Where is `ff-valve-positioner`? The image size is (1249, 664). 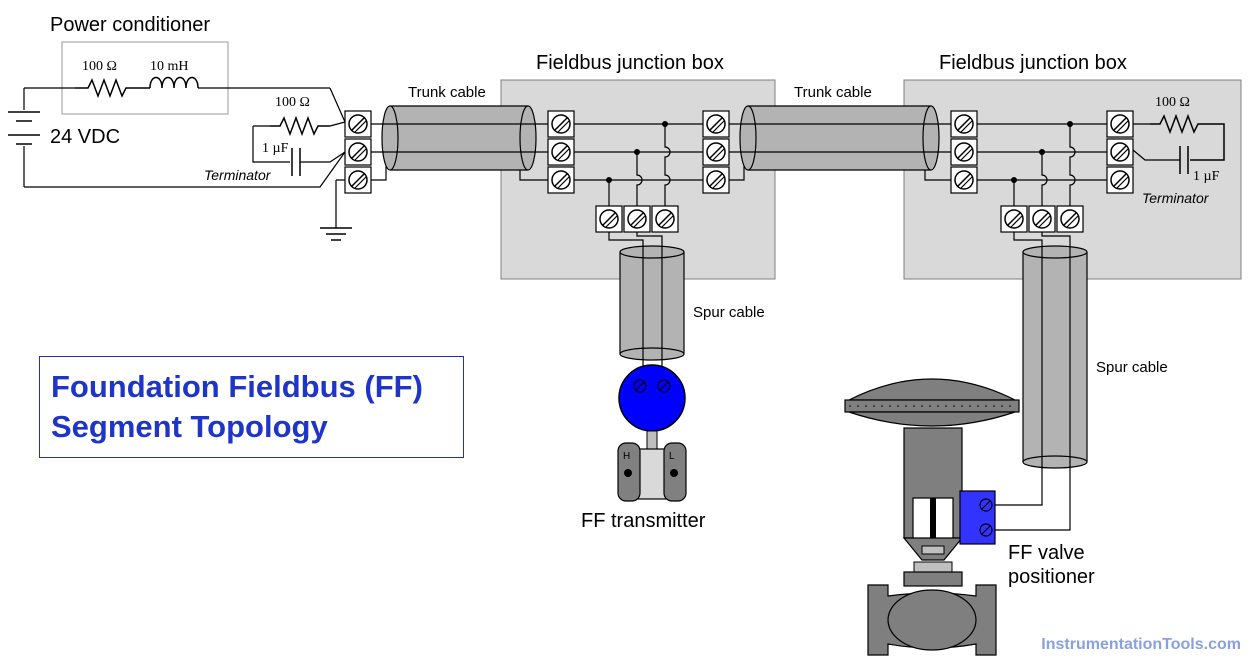
ff-valve-positioner is located at coordinates (977, 517).